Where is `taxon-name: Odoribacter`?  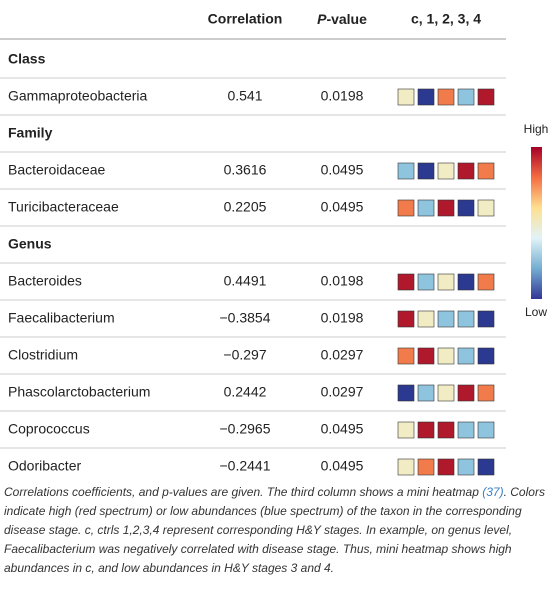 taxon-name: Odoribacter is located at coordinates (44, 466).